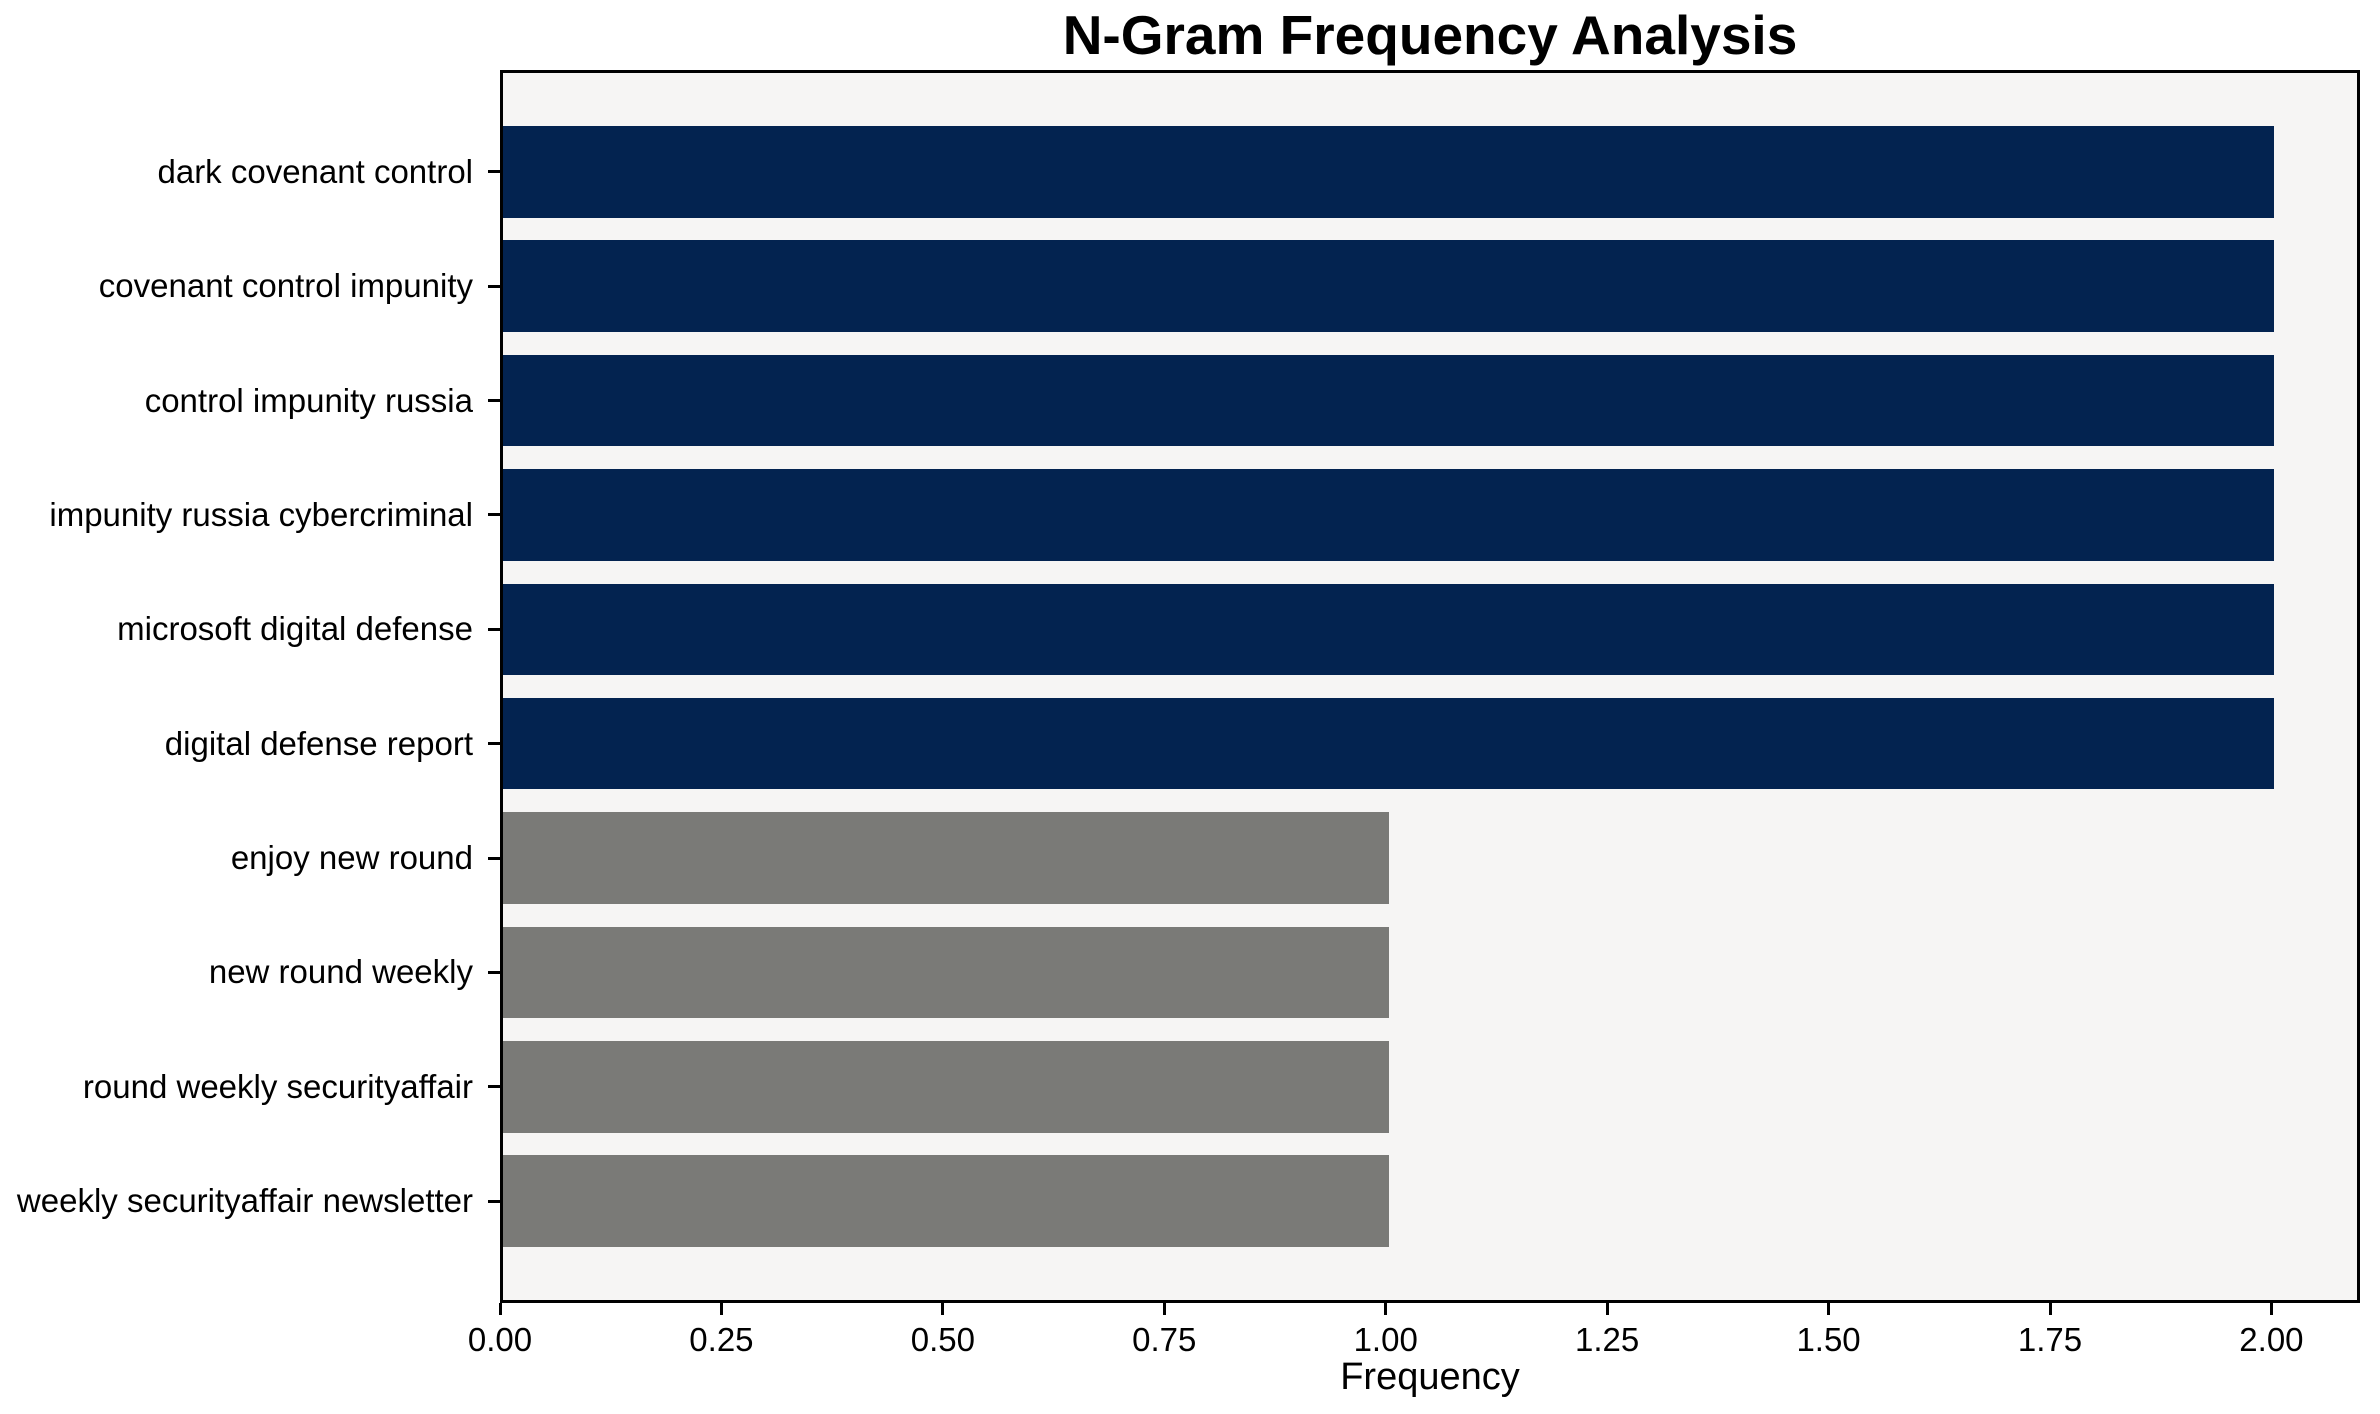 This screenshot has height=1414, width=2380. What do you see at coordinates (285, 286) in the screenshot?
I see `y-tick-label: covenant control impunity` at bounding box center [285, 286].